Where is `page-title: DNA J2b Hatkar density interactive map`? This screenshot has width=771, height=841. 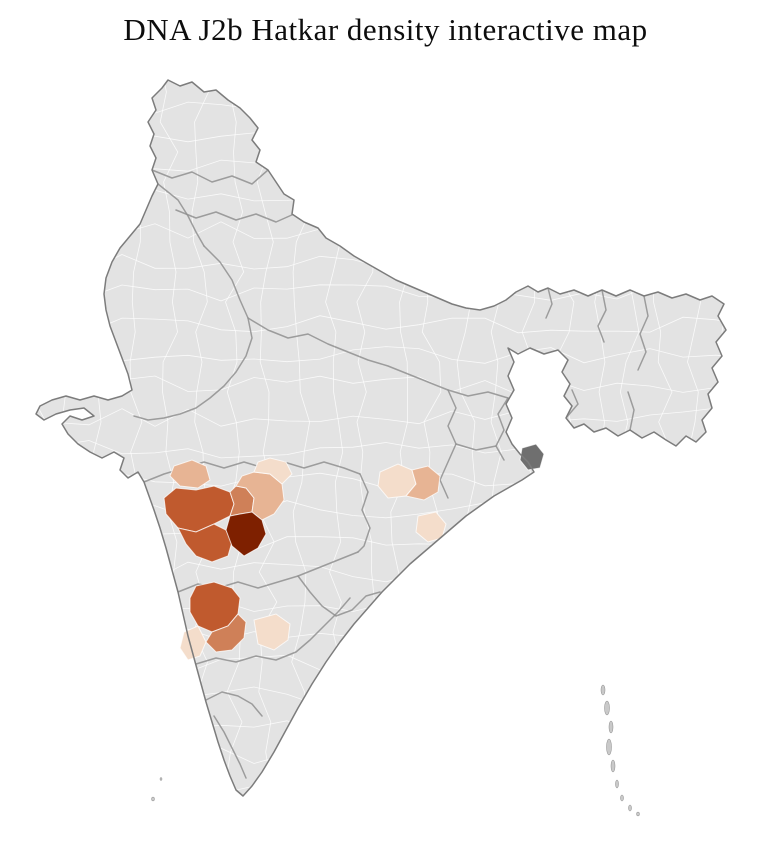 page-title: DNA J2b Hatkar density interactive map is located at coordinates (385, 29).